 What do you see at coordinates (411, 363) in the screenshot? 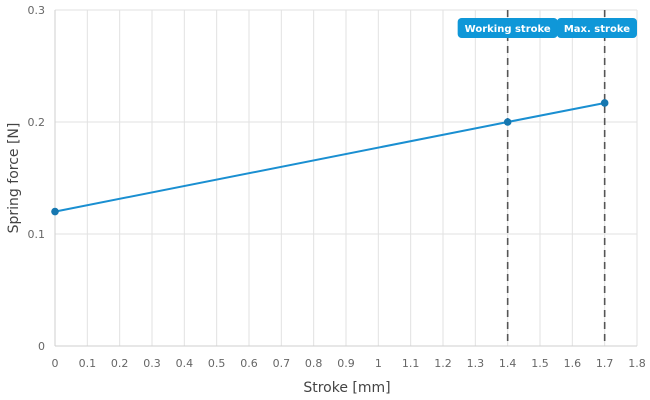
I see `x-tick-label: 1.1` at bounding box center [411, 363].